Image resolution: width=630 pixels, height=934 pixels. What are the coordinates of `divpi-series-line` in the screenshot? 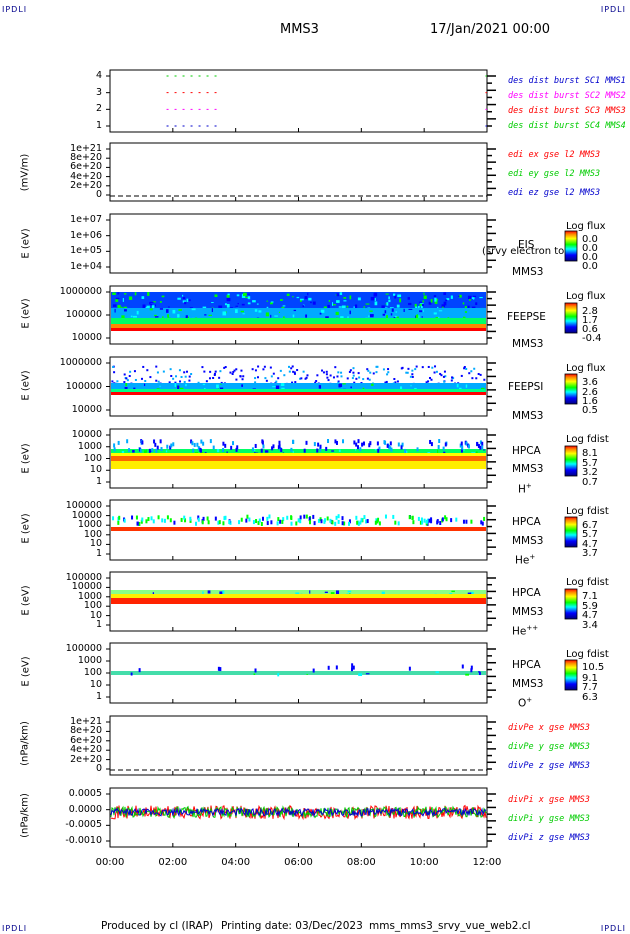 It's located at (298, 812).